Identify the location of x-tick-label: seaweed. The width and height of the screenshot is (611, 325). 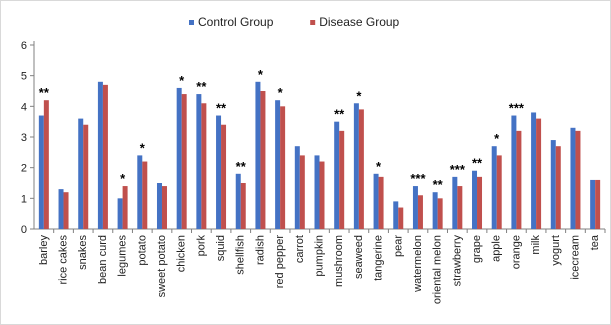
(359, 257).